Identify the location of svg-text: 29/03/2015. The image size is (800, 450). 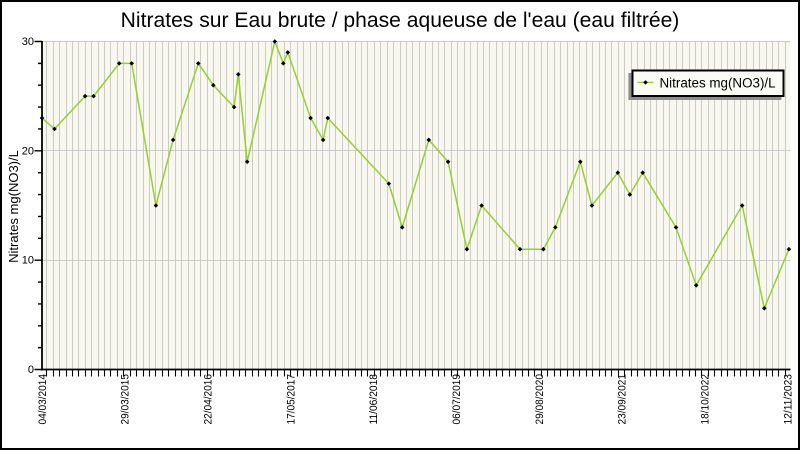
(126, 399).